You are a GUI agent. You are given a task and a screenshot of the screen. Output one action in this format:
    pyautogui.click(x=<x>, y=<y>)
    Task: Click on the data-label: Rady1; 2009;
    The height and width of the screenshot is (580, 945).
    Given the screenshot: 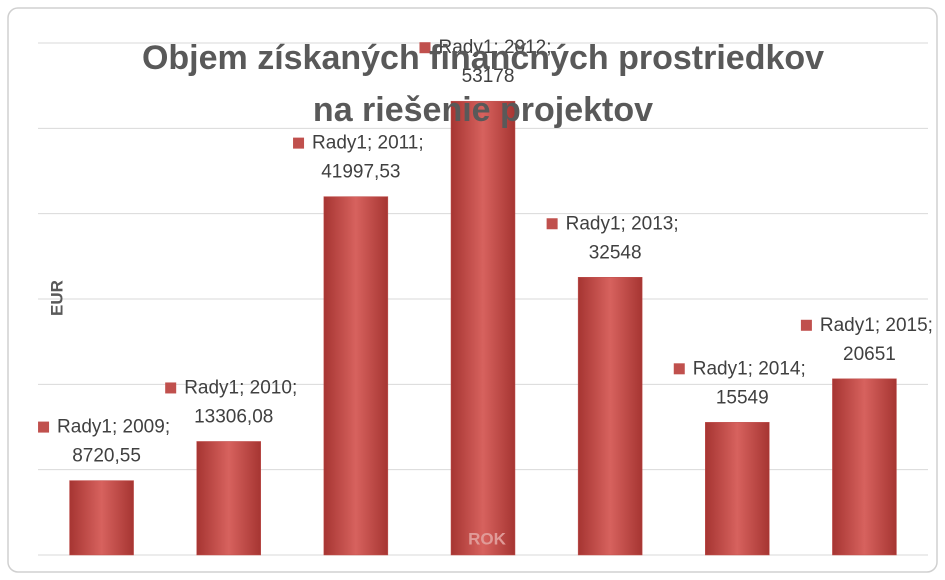 What is the action you would take?
    pyautogui.click(x=113, y=427)
    